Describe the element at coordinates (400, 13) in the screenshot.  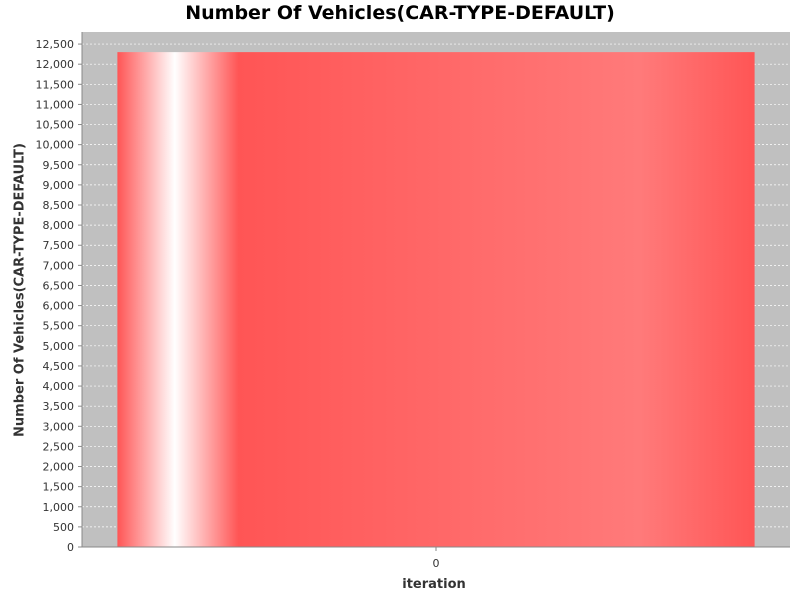
I see `chart-title: Number Of Vehicles(CAR-TYPE-DEFAULT)` at that location.